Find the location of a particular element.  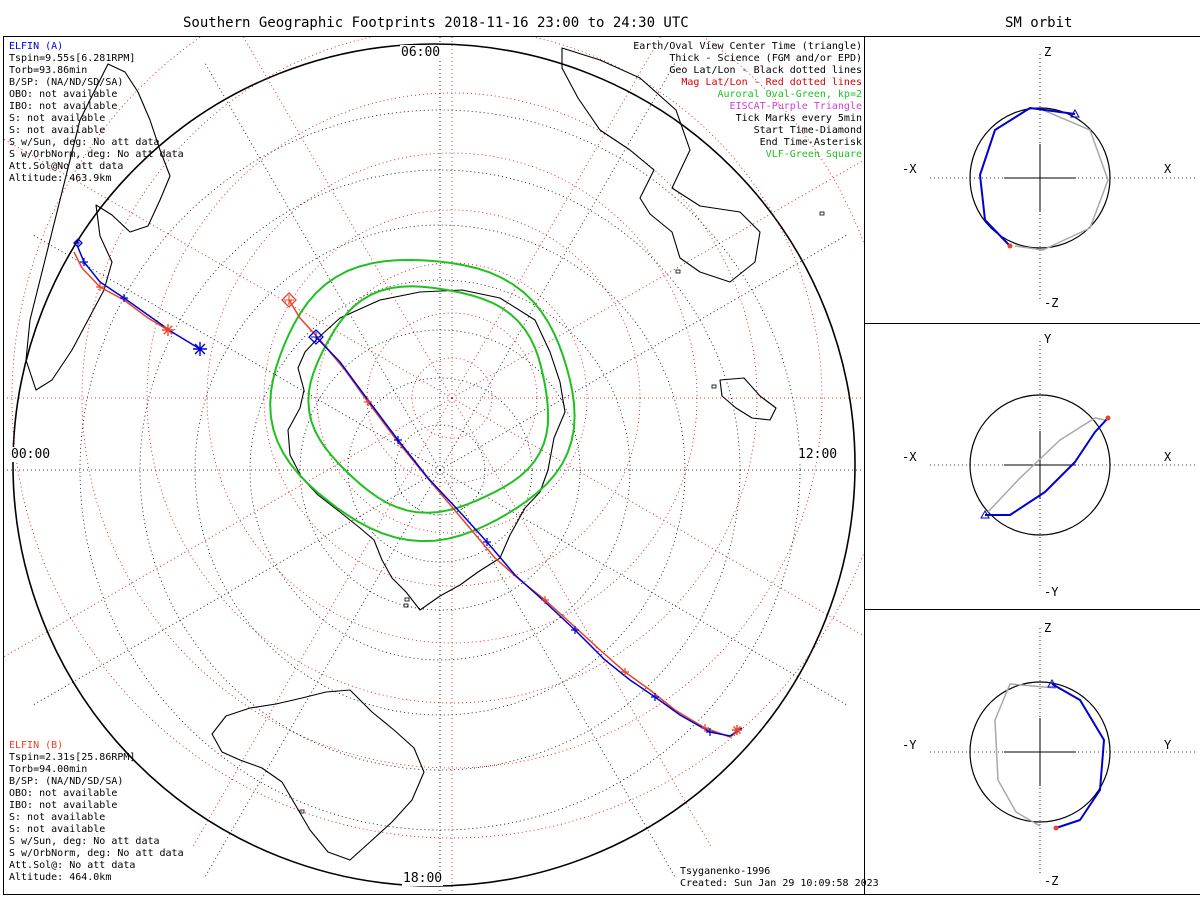

elfin-b-line: S w/Sun, deg: No att data is located at coordinates (84, 841).